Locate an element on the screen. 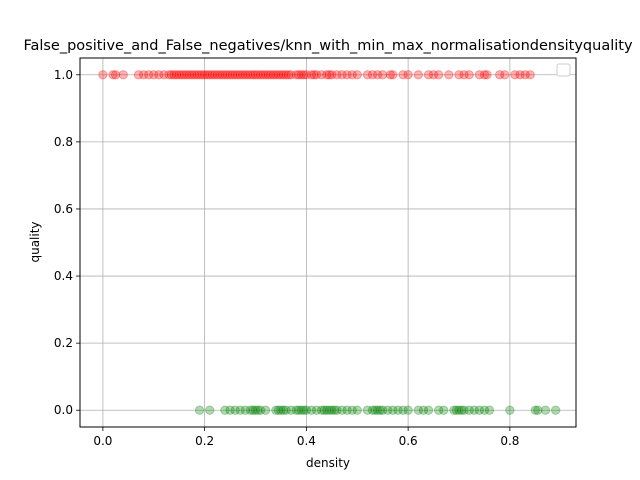 The image size is (640, 480). legend is located at coordinates (563, 70).